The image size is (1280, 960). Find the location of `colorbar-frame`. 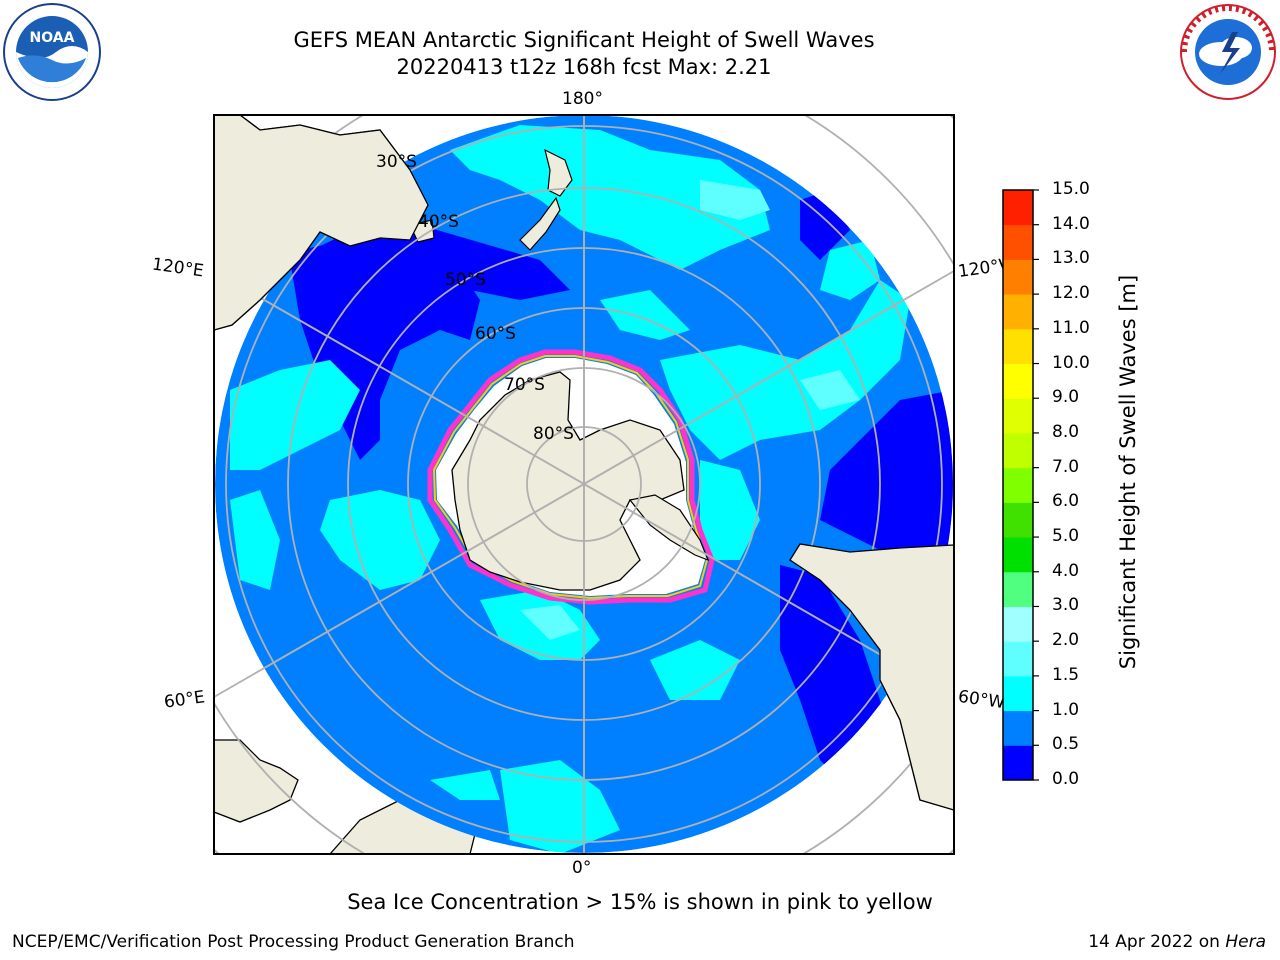

colorbar-frame is located at coordinates (1018, 485).